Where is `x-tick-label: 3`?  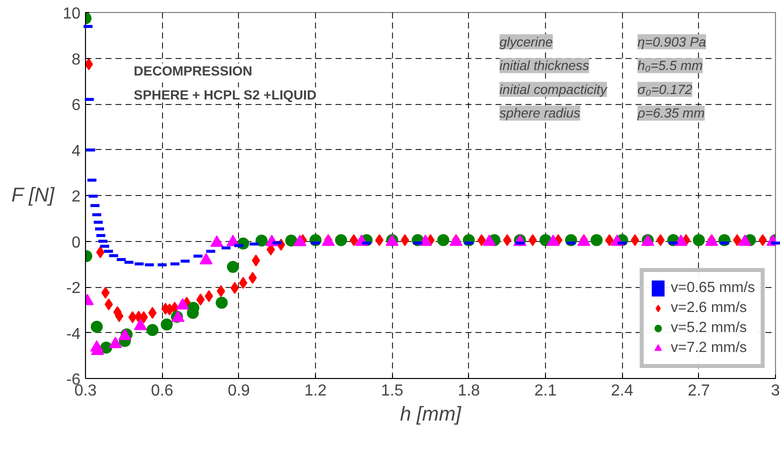
x-tick-label: 3 is located at coordinates (775, 391).